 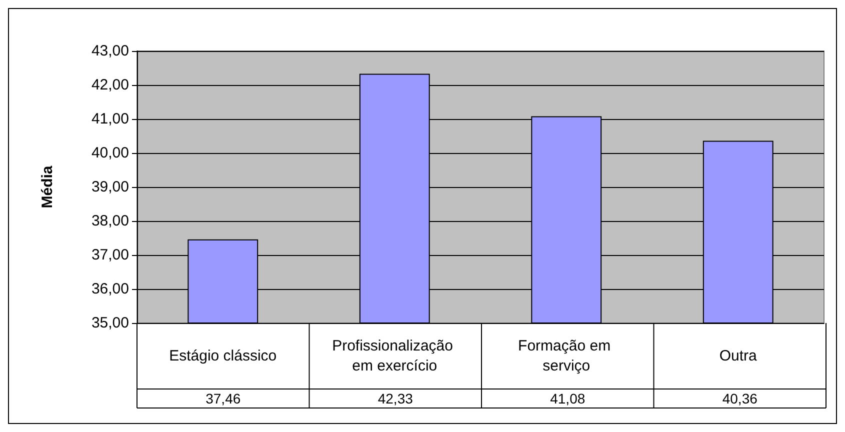 I want to click on data-label: 40,36, so click(x=740, y=398).